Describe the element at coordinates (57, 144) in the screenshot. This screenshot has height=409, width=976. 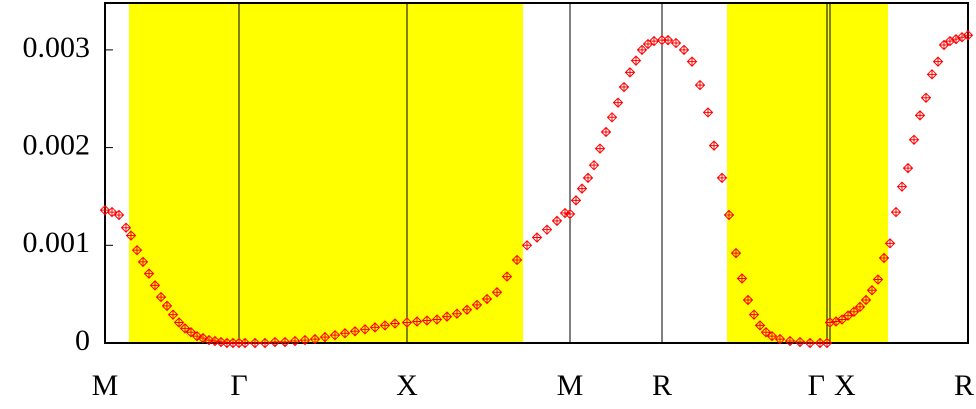
I see `y-tick-label: 0.002` at that location.